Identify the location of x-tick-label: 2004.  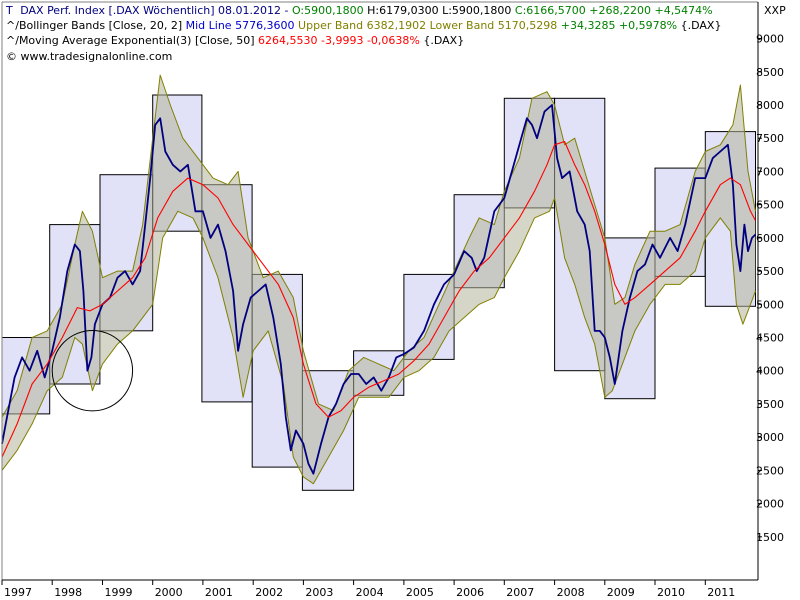
(370, 592).